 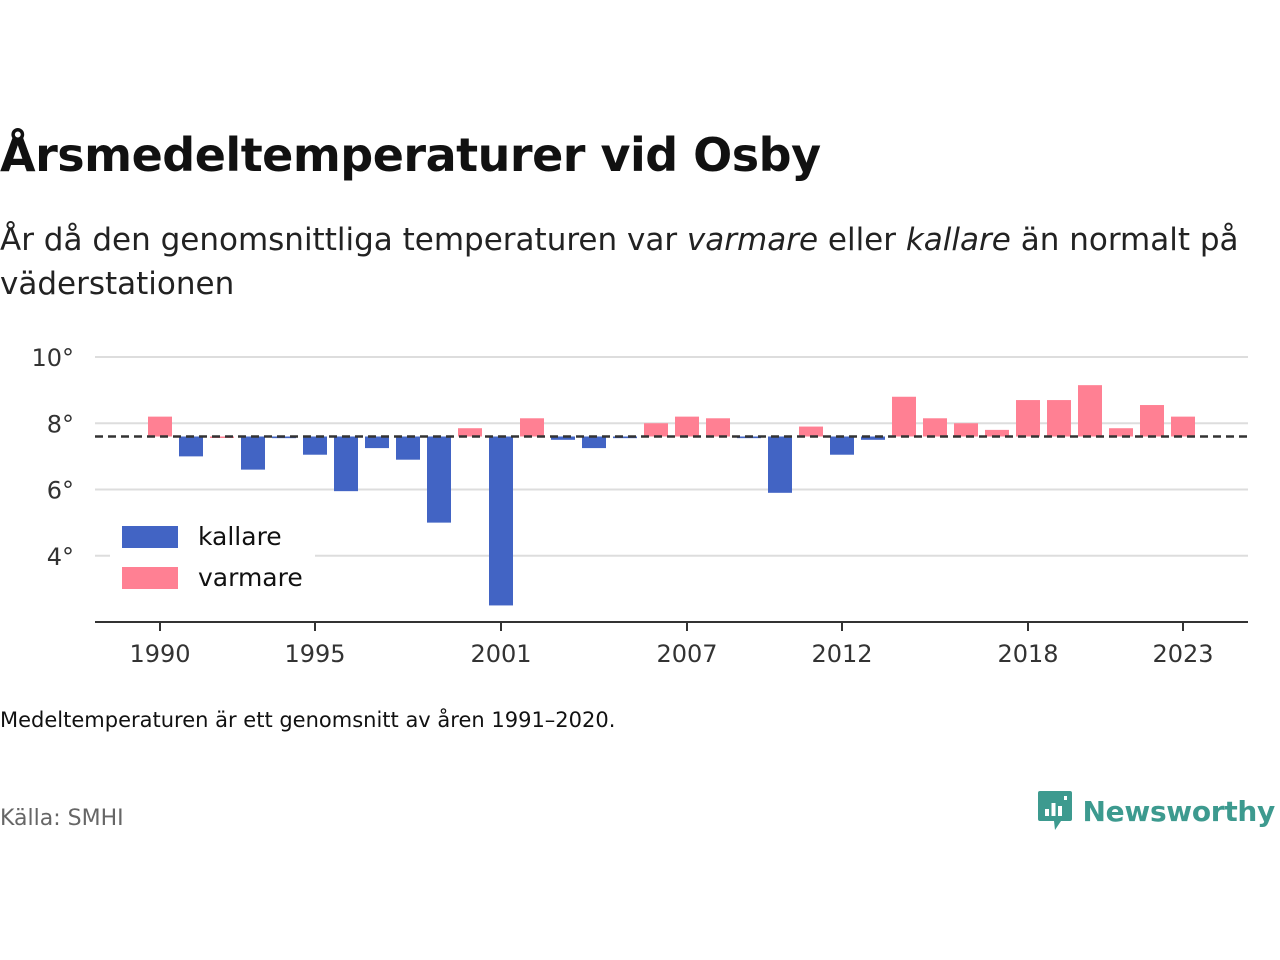 What do you see at coordinates (686, 654) in the screenshot?
I see `x-tick-label: 2007` at bounding box center [686, 654].